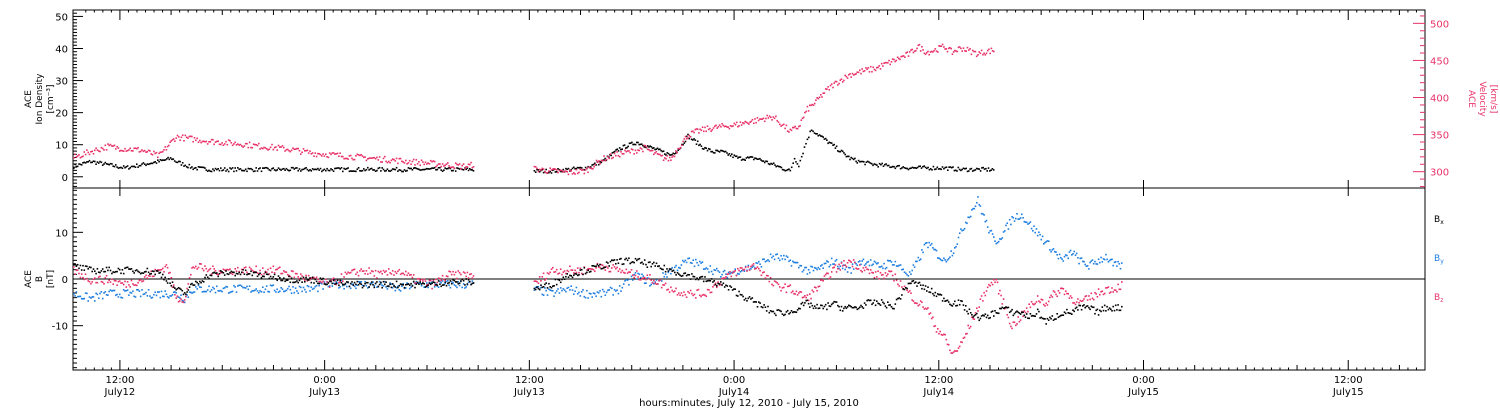 The width and height of the screenshot is (1500, 410). I want to click on legend-bz-name: B, so click(1437, 298).